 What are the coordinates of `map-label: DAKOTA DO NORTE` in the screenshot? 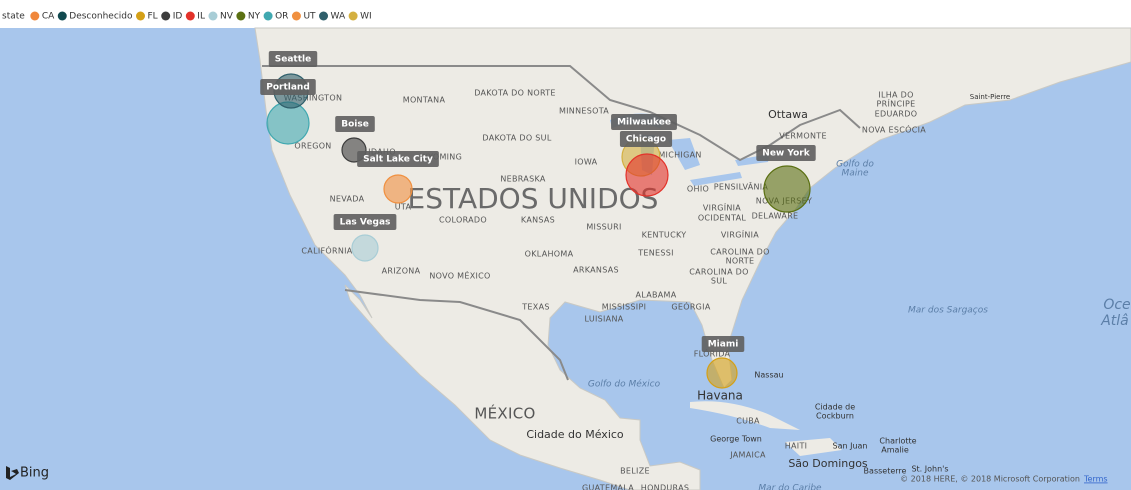 It's located at (515, 93).